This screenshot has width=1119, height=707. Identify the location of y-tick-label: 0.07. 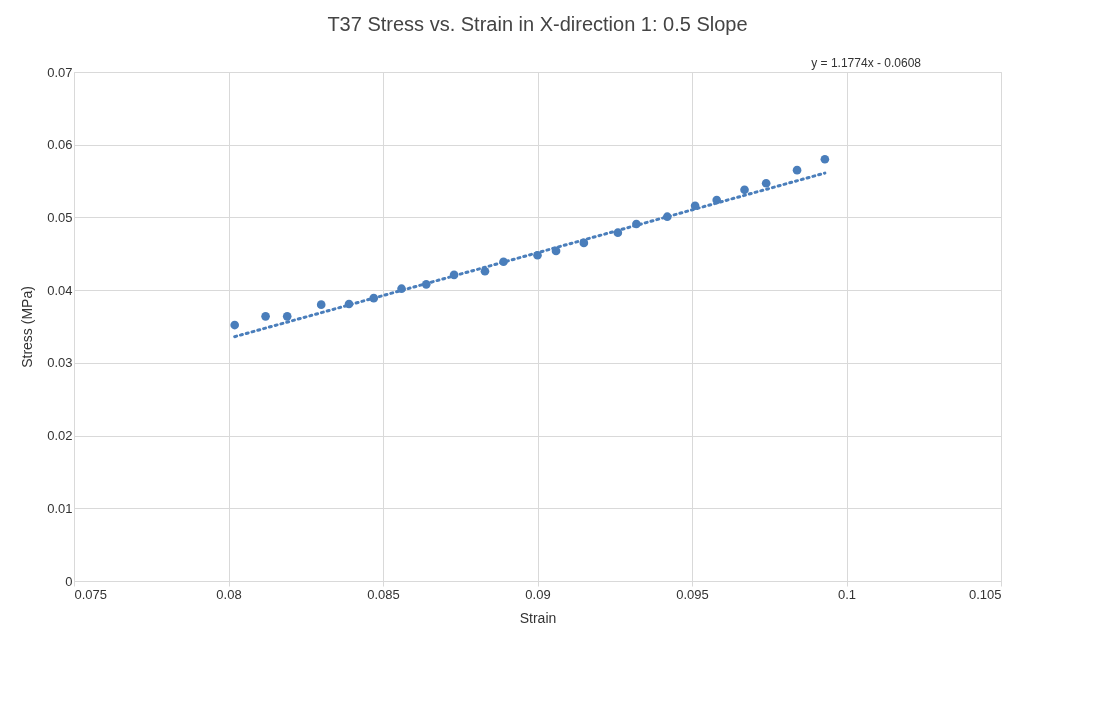
(60, 72).